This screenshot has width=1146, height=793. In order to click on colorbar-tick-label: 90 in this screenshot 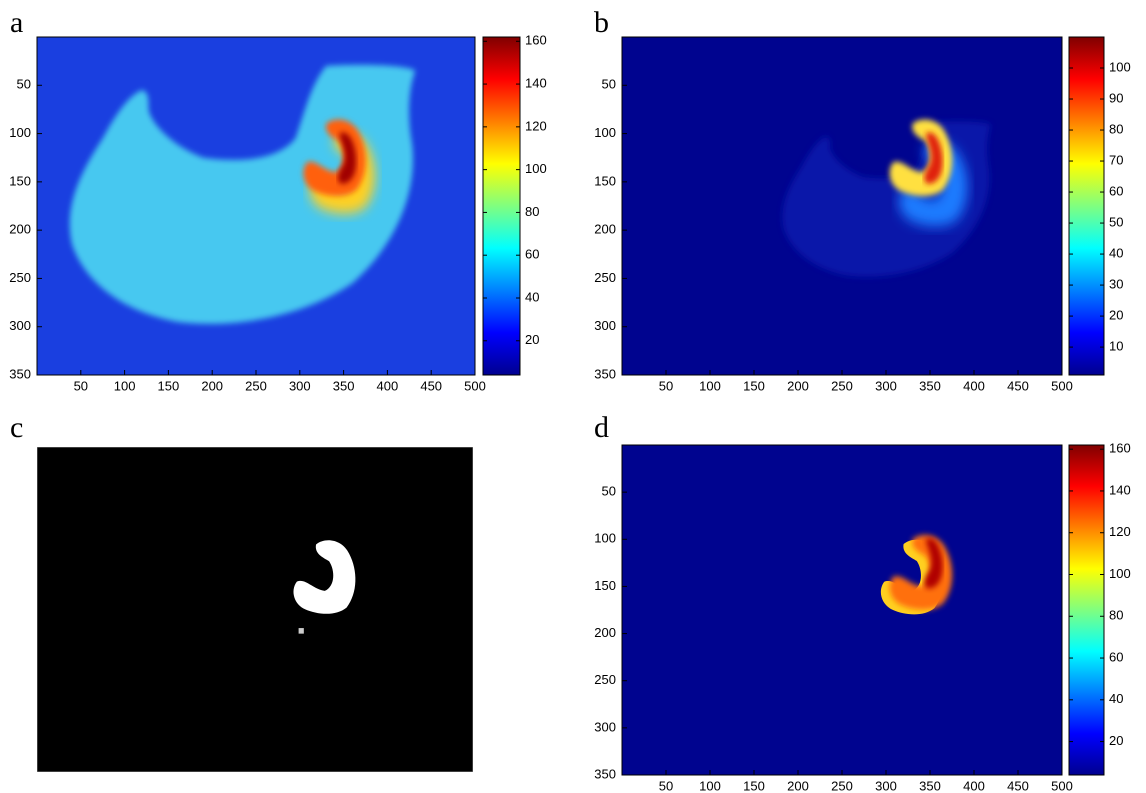, I will do `click(1116, 97)`.